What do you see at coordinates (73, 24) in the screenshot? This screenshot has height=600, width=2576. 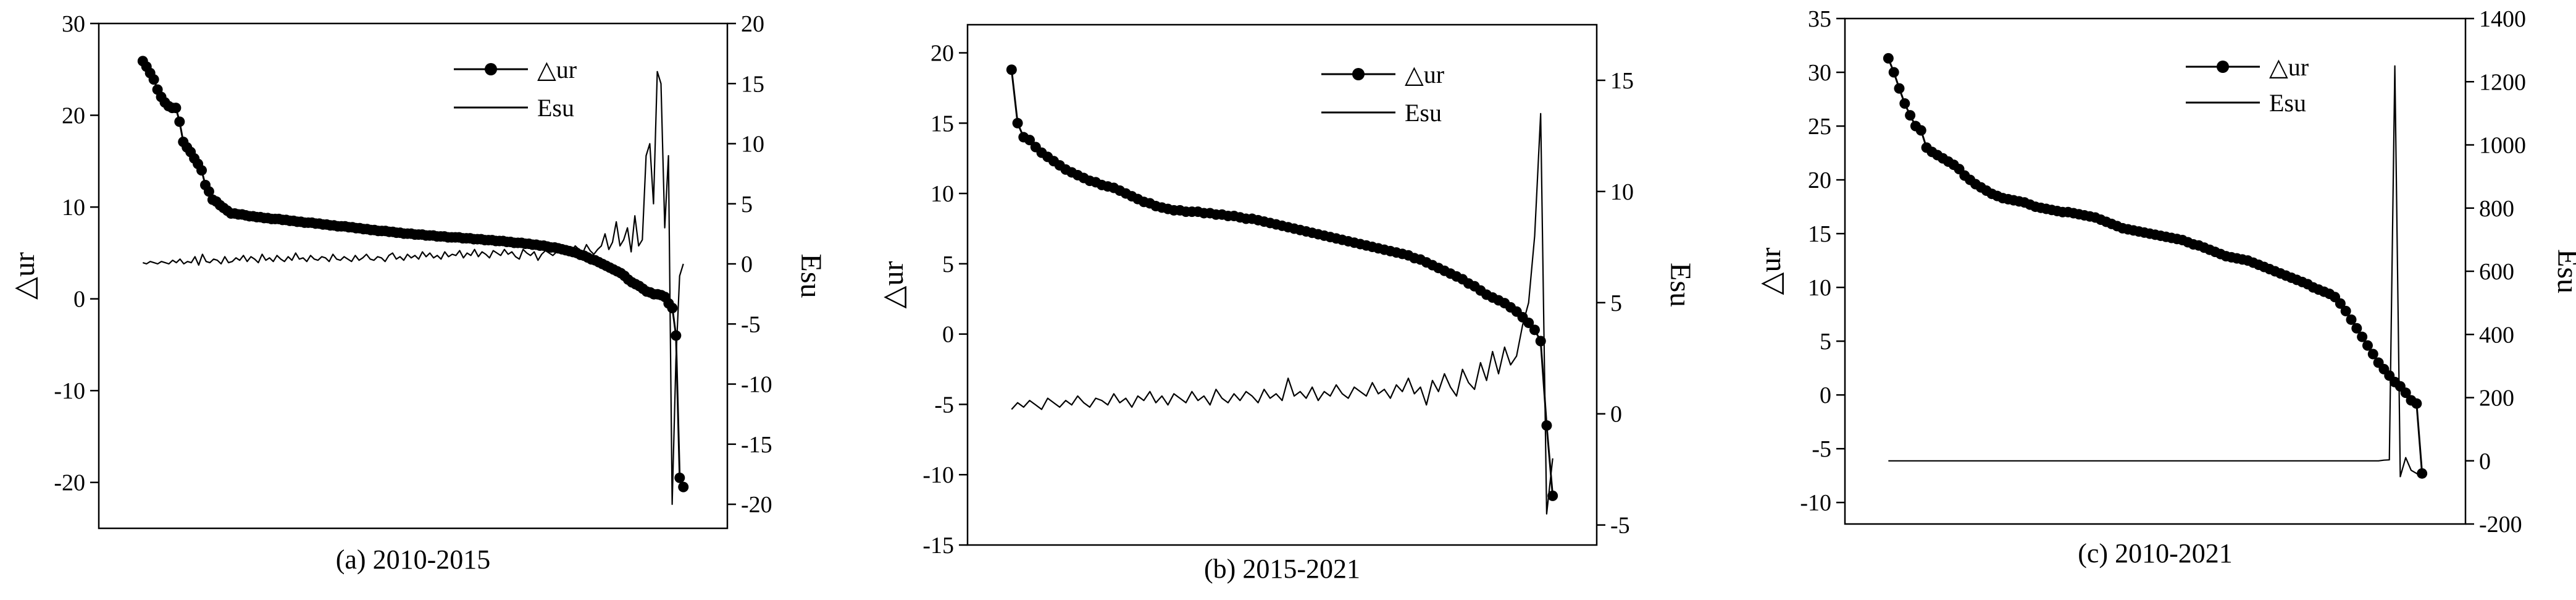 I see `left-tick-label: 30` at bounding box center [73, 24].